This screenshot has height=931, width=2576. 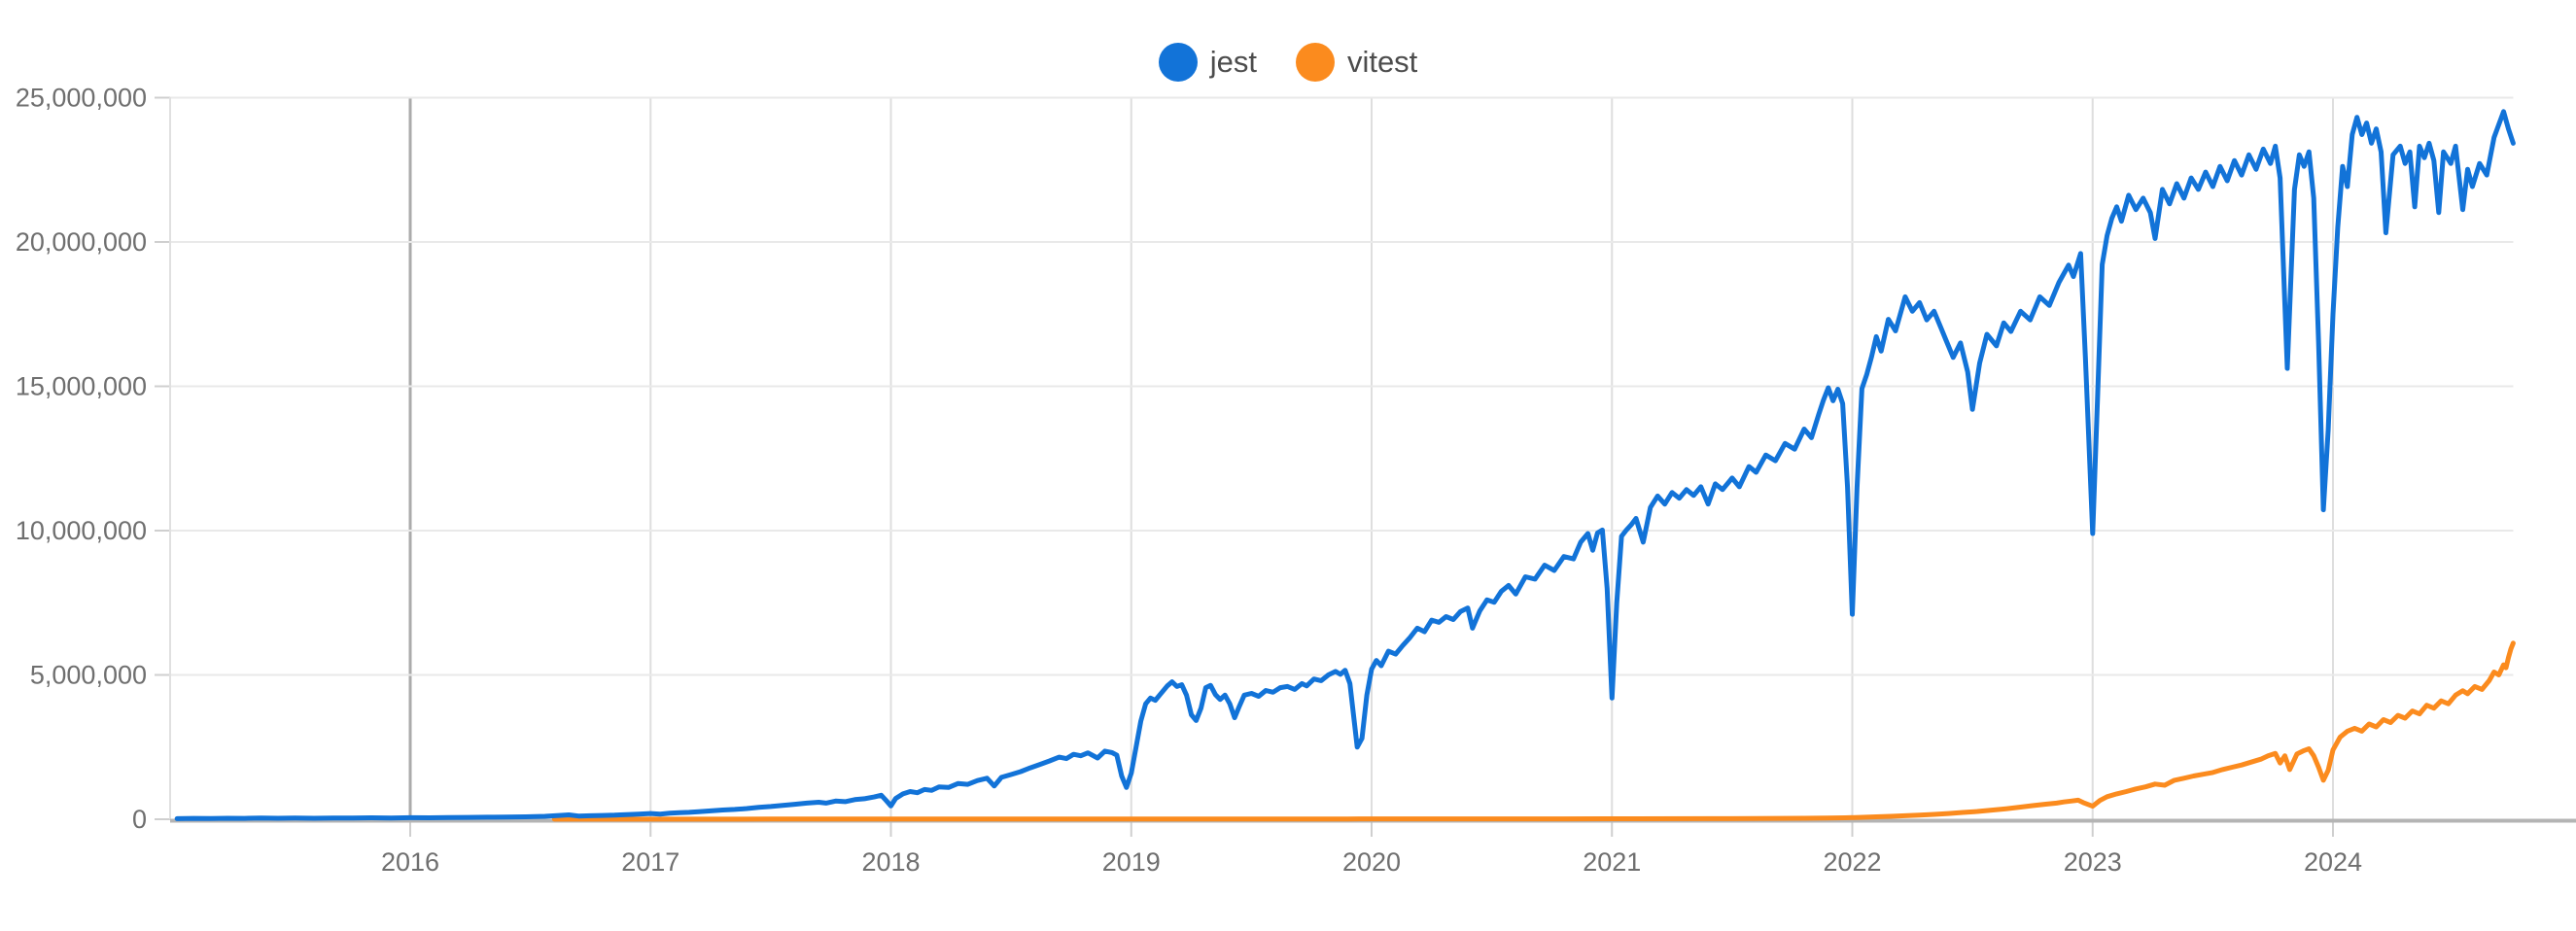 I want to click on vitest-line, so click(x=1534, y=731).